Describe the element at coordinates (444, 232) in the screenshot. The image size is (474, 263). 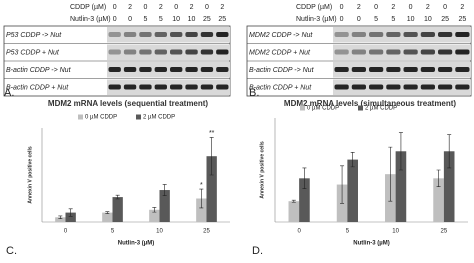
I see `x-tick-label: 25` at that location.